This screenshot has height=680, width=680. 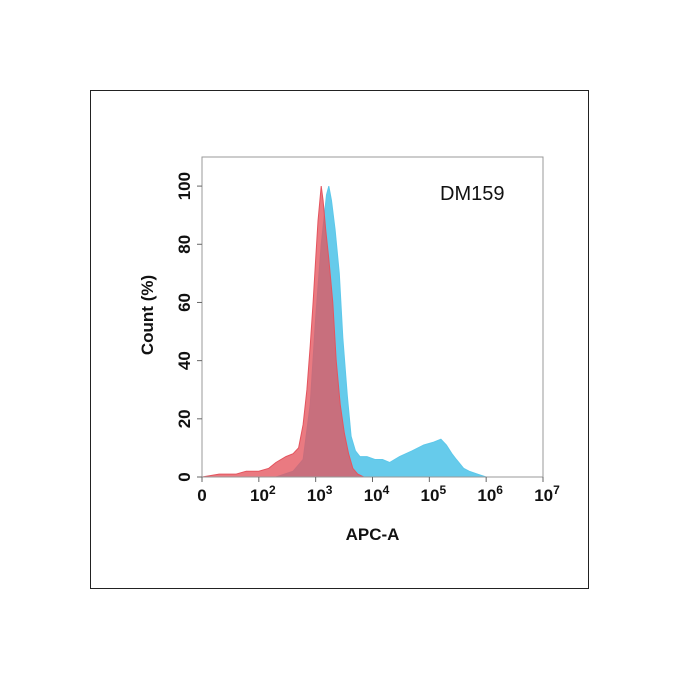 What do you see at coordinates (184, 418) in the screenshot?
I see `y-tick-label-1: 20` at bounding box center [184, 418].